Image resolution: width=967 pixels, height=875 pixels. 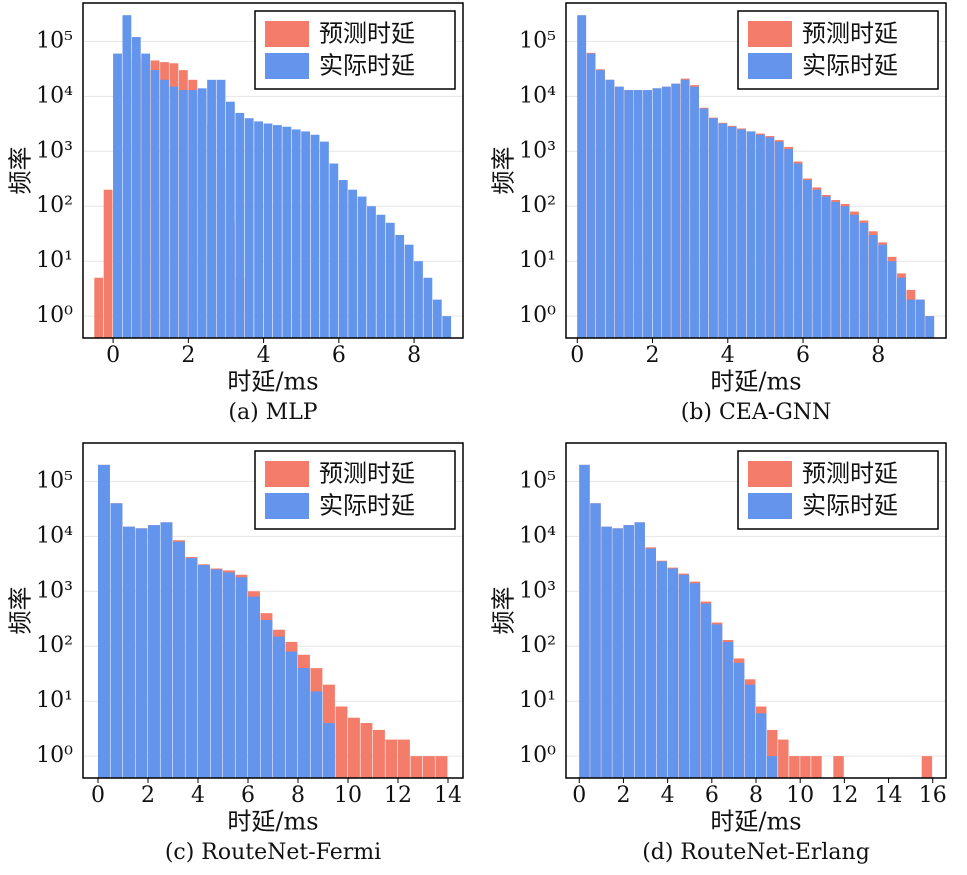 I want to click on legend-label: 实际时延, so click(x=367, y=506).